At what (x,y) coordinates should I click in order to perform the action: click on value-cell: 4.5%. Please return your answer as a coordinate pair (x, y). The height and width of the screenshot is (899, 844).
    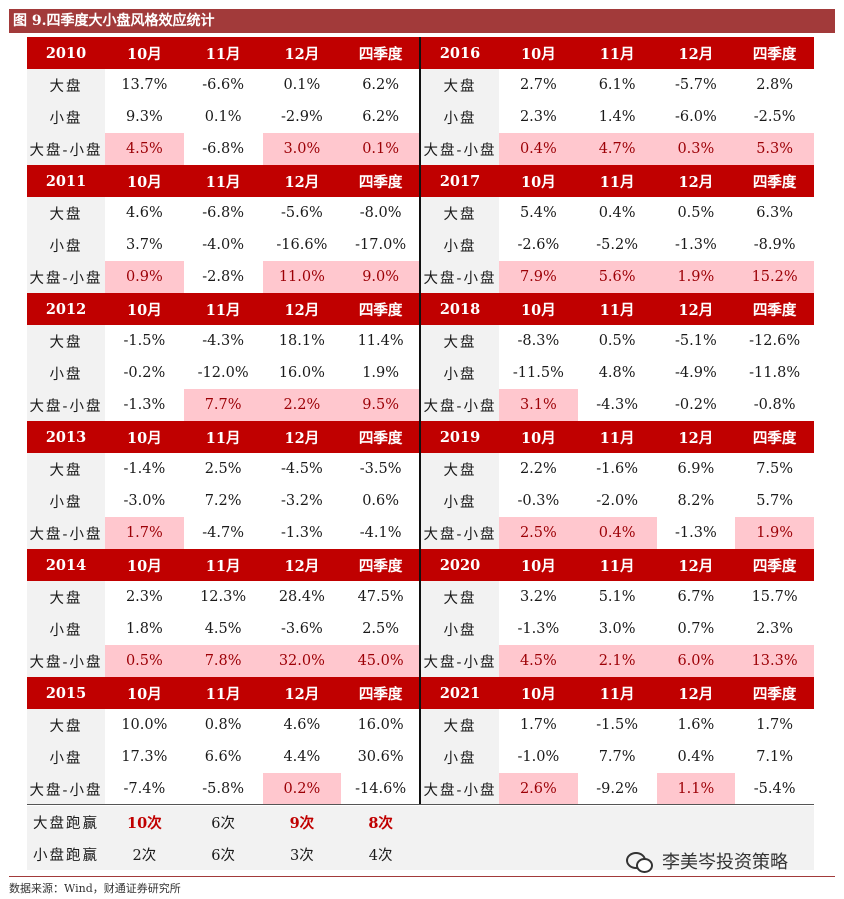
    Looking at the image, I should click on (538, 661).